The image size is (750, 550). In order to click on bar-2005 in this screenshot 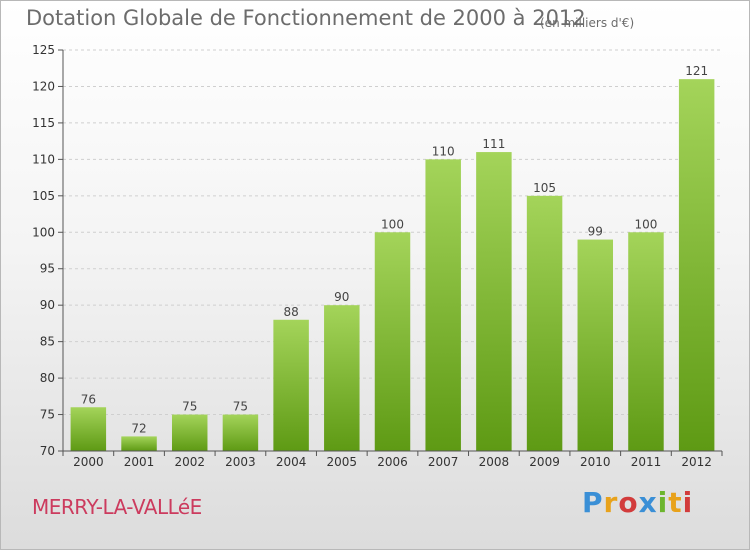, I will do `click(342, 378)`.